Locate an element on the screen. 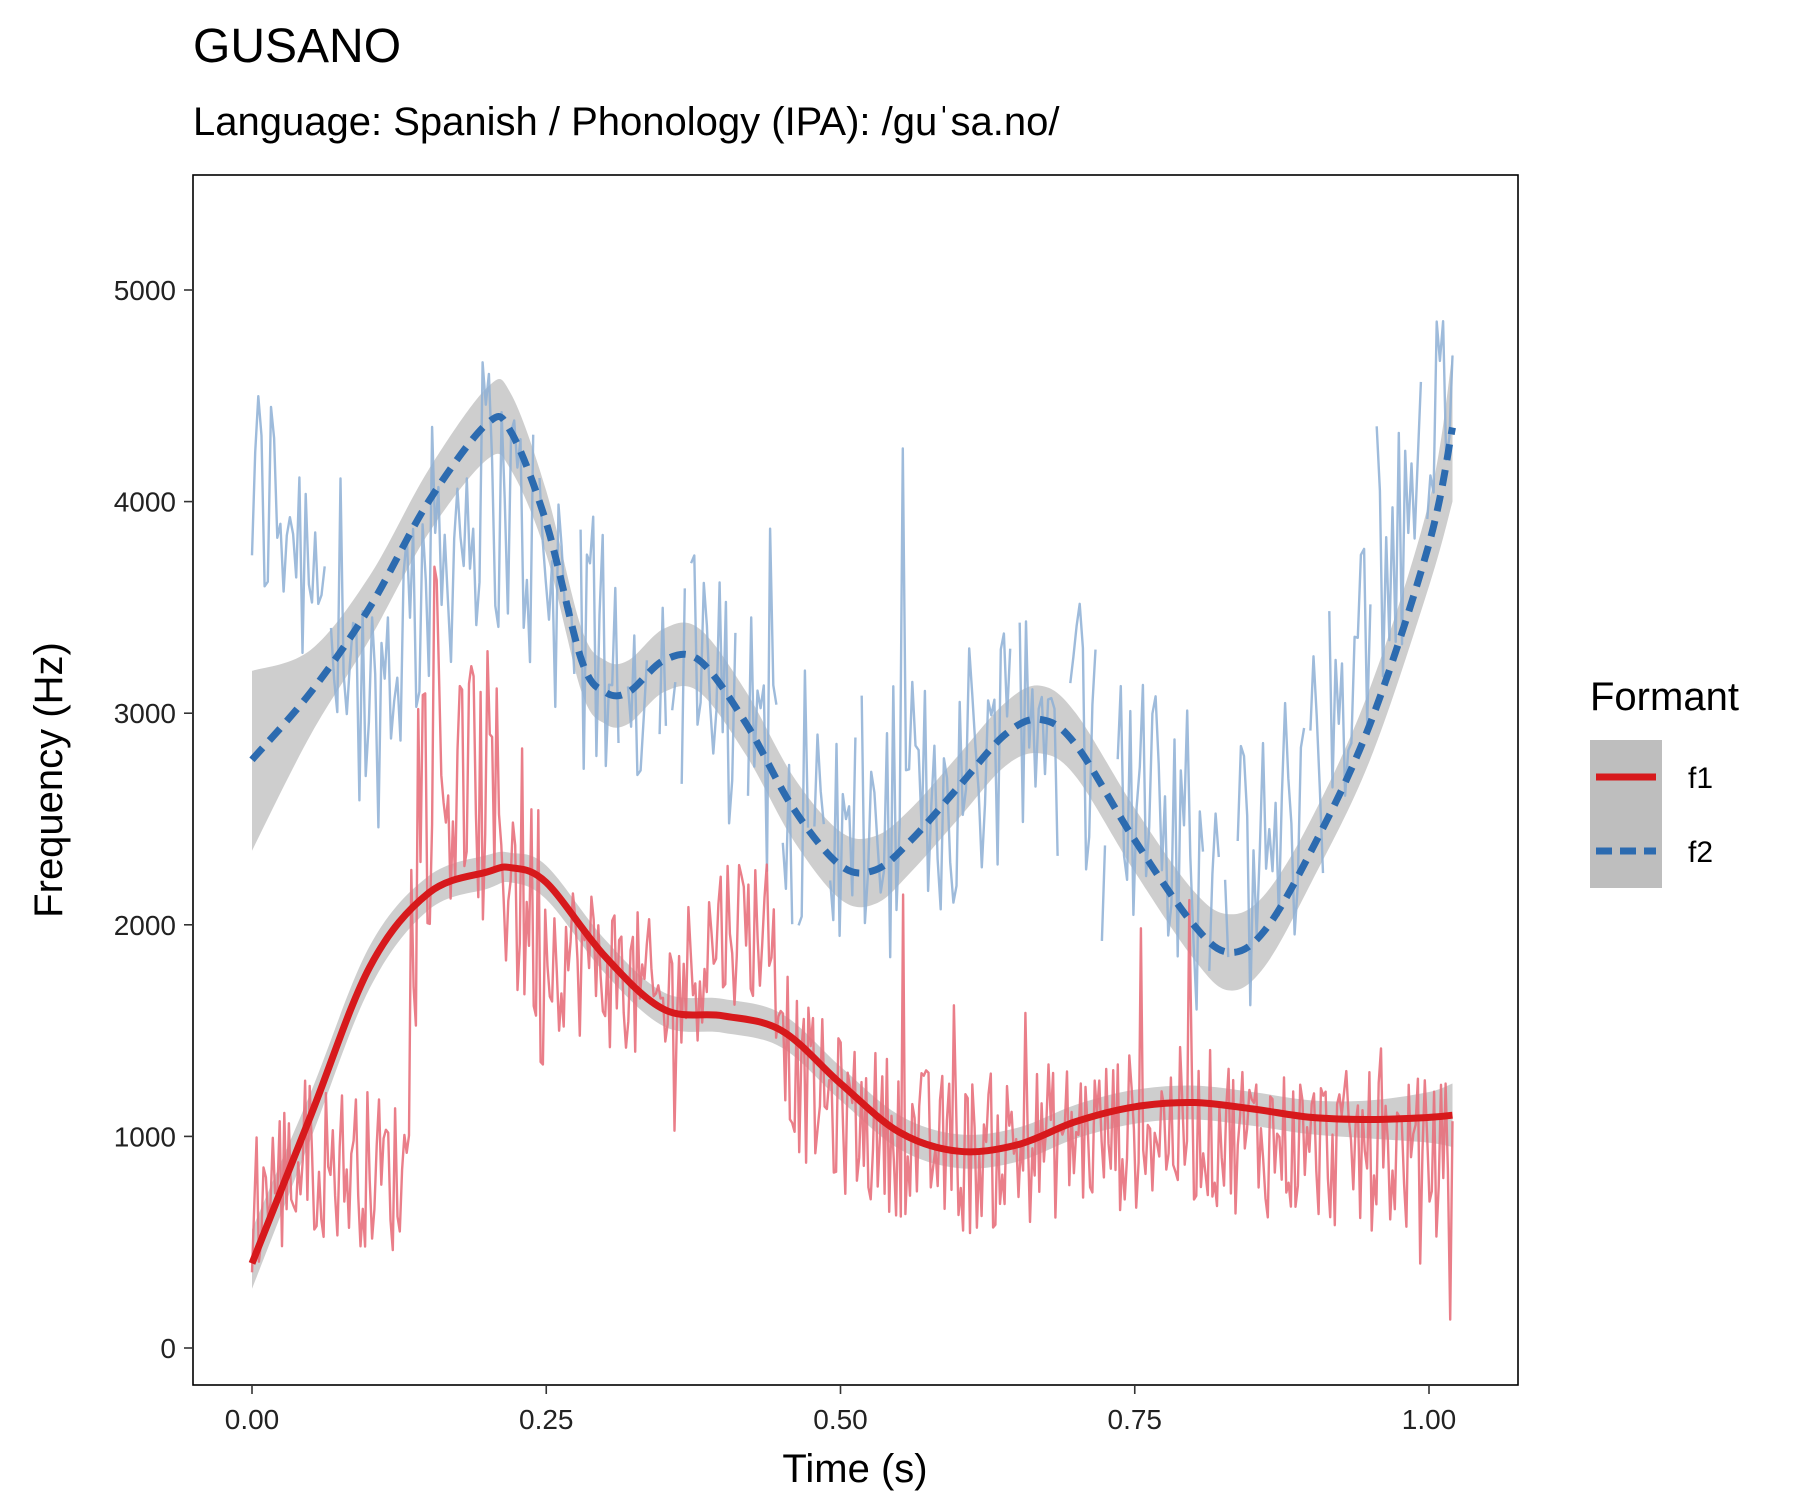  legend-label-f1: f1 is located at coordinates (1700, 778).